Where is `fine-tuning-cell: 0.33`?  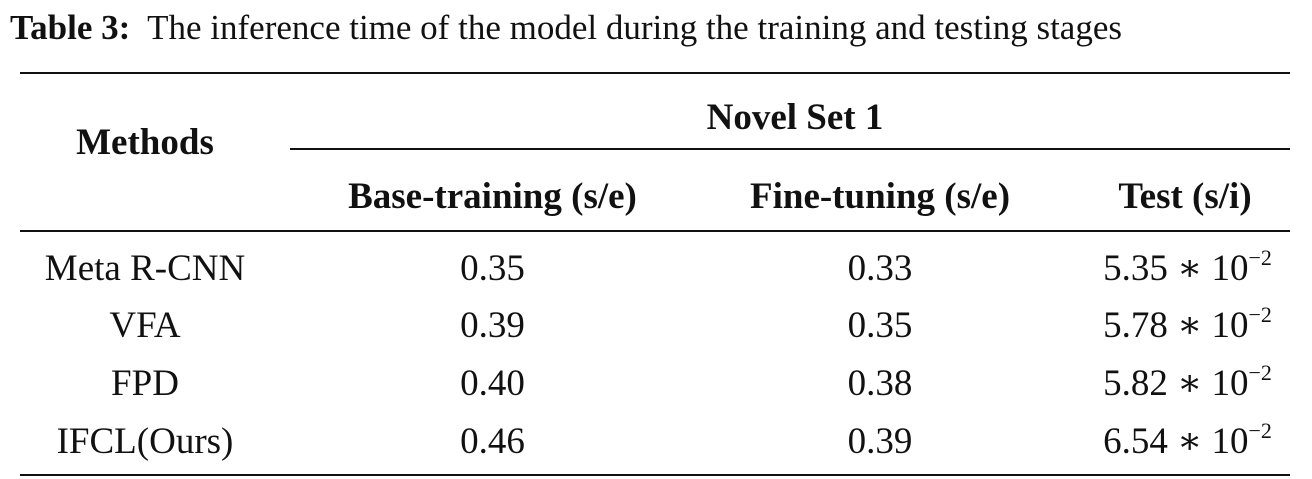 fine-tuning-cell: 0.33 is located at coordinates (880, 268).